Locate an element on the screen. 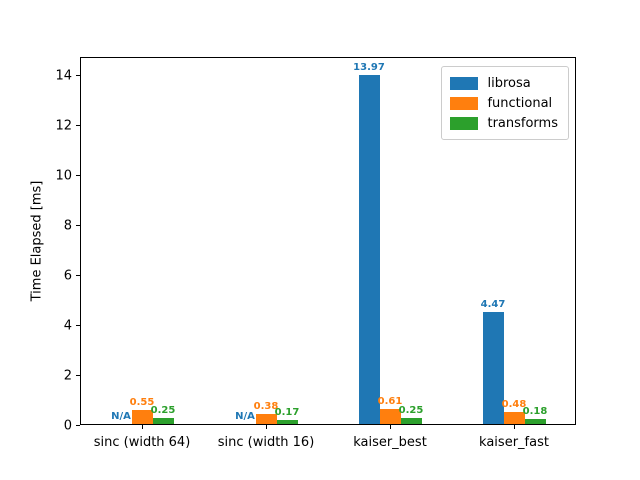 The width and height of the screenshot is (640, 480). legend-swatch-librosa is located at coordinates (464, 83).